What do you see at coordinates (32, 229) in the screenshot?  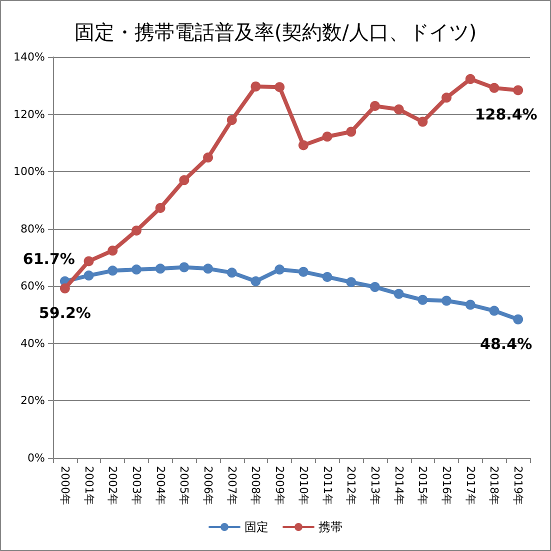 I see `y-tick-label: 80%` at bounding box center [32, 229].